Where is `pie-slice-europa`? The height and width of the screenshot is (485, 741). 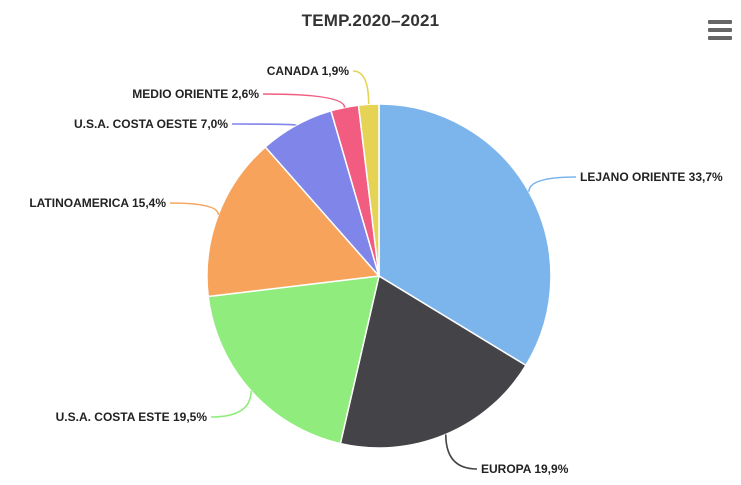
pie-slice-europa is located at coordinates (433, 362).